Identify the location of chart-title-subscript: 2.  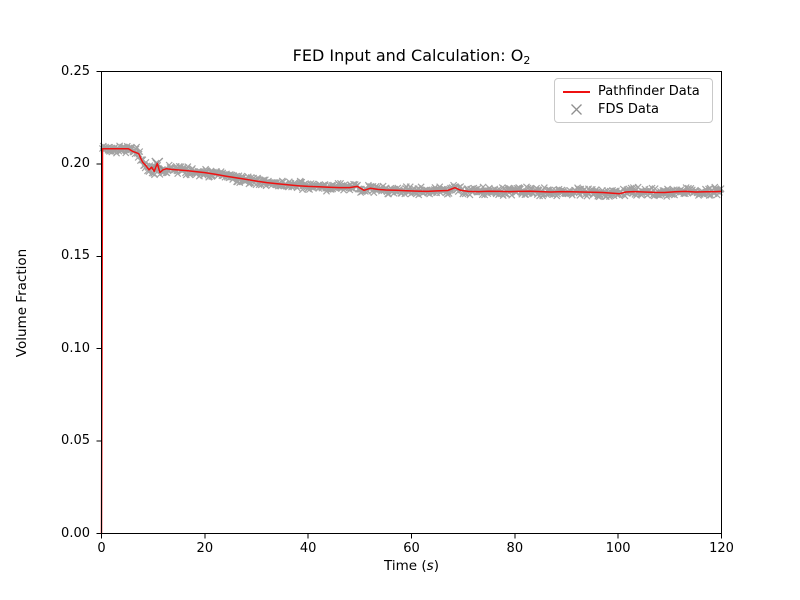
(527, 60).